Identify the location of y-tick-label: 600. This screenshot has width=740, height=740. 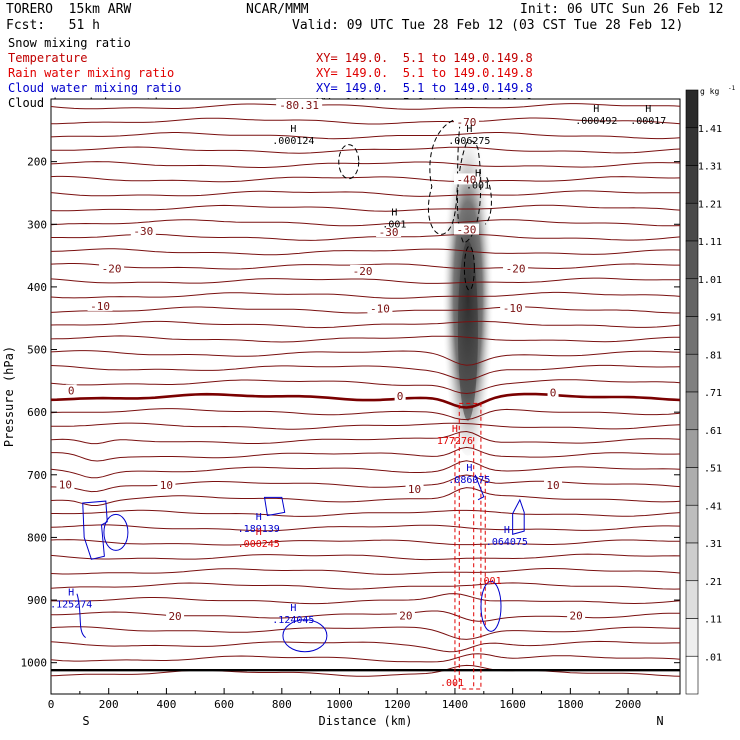
(37, 412).